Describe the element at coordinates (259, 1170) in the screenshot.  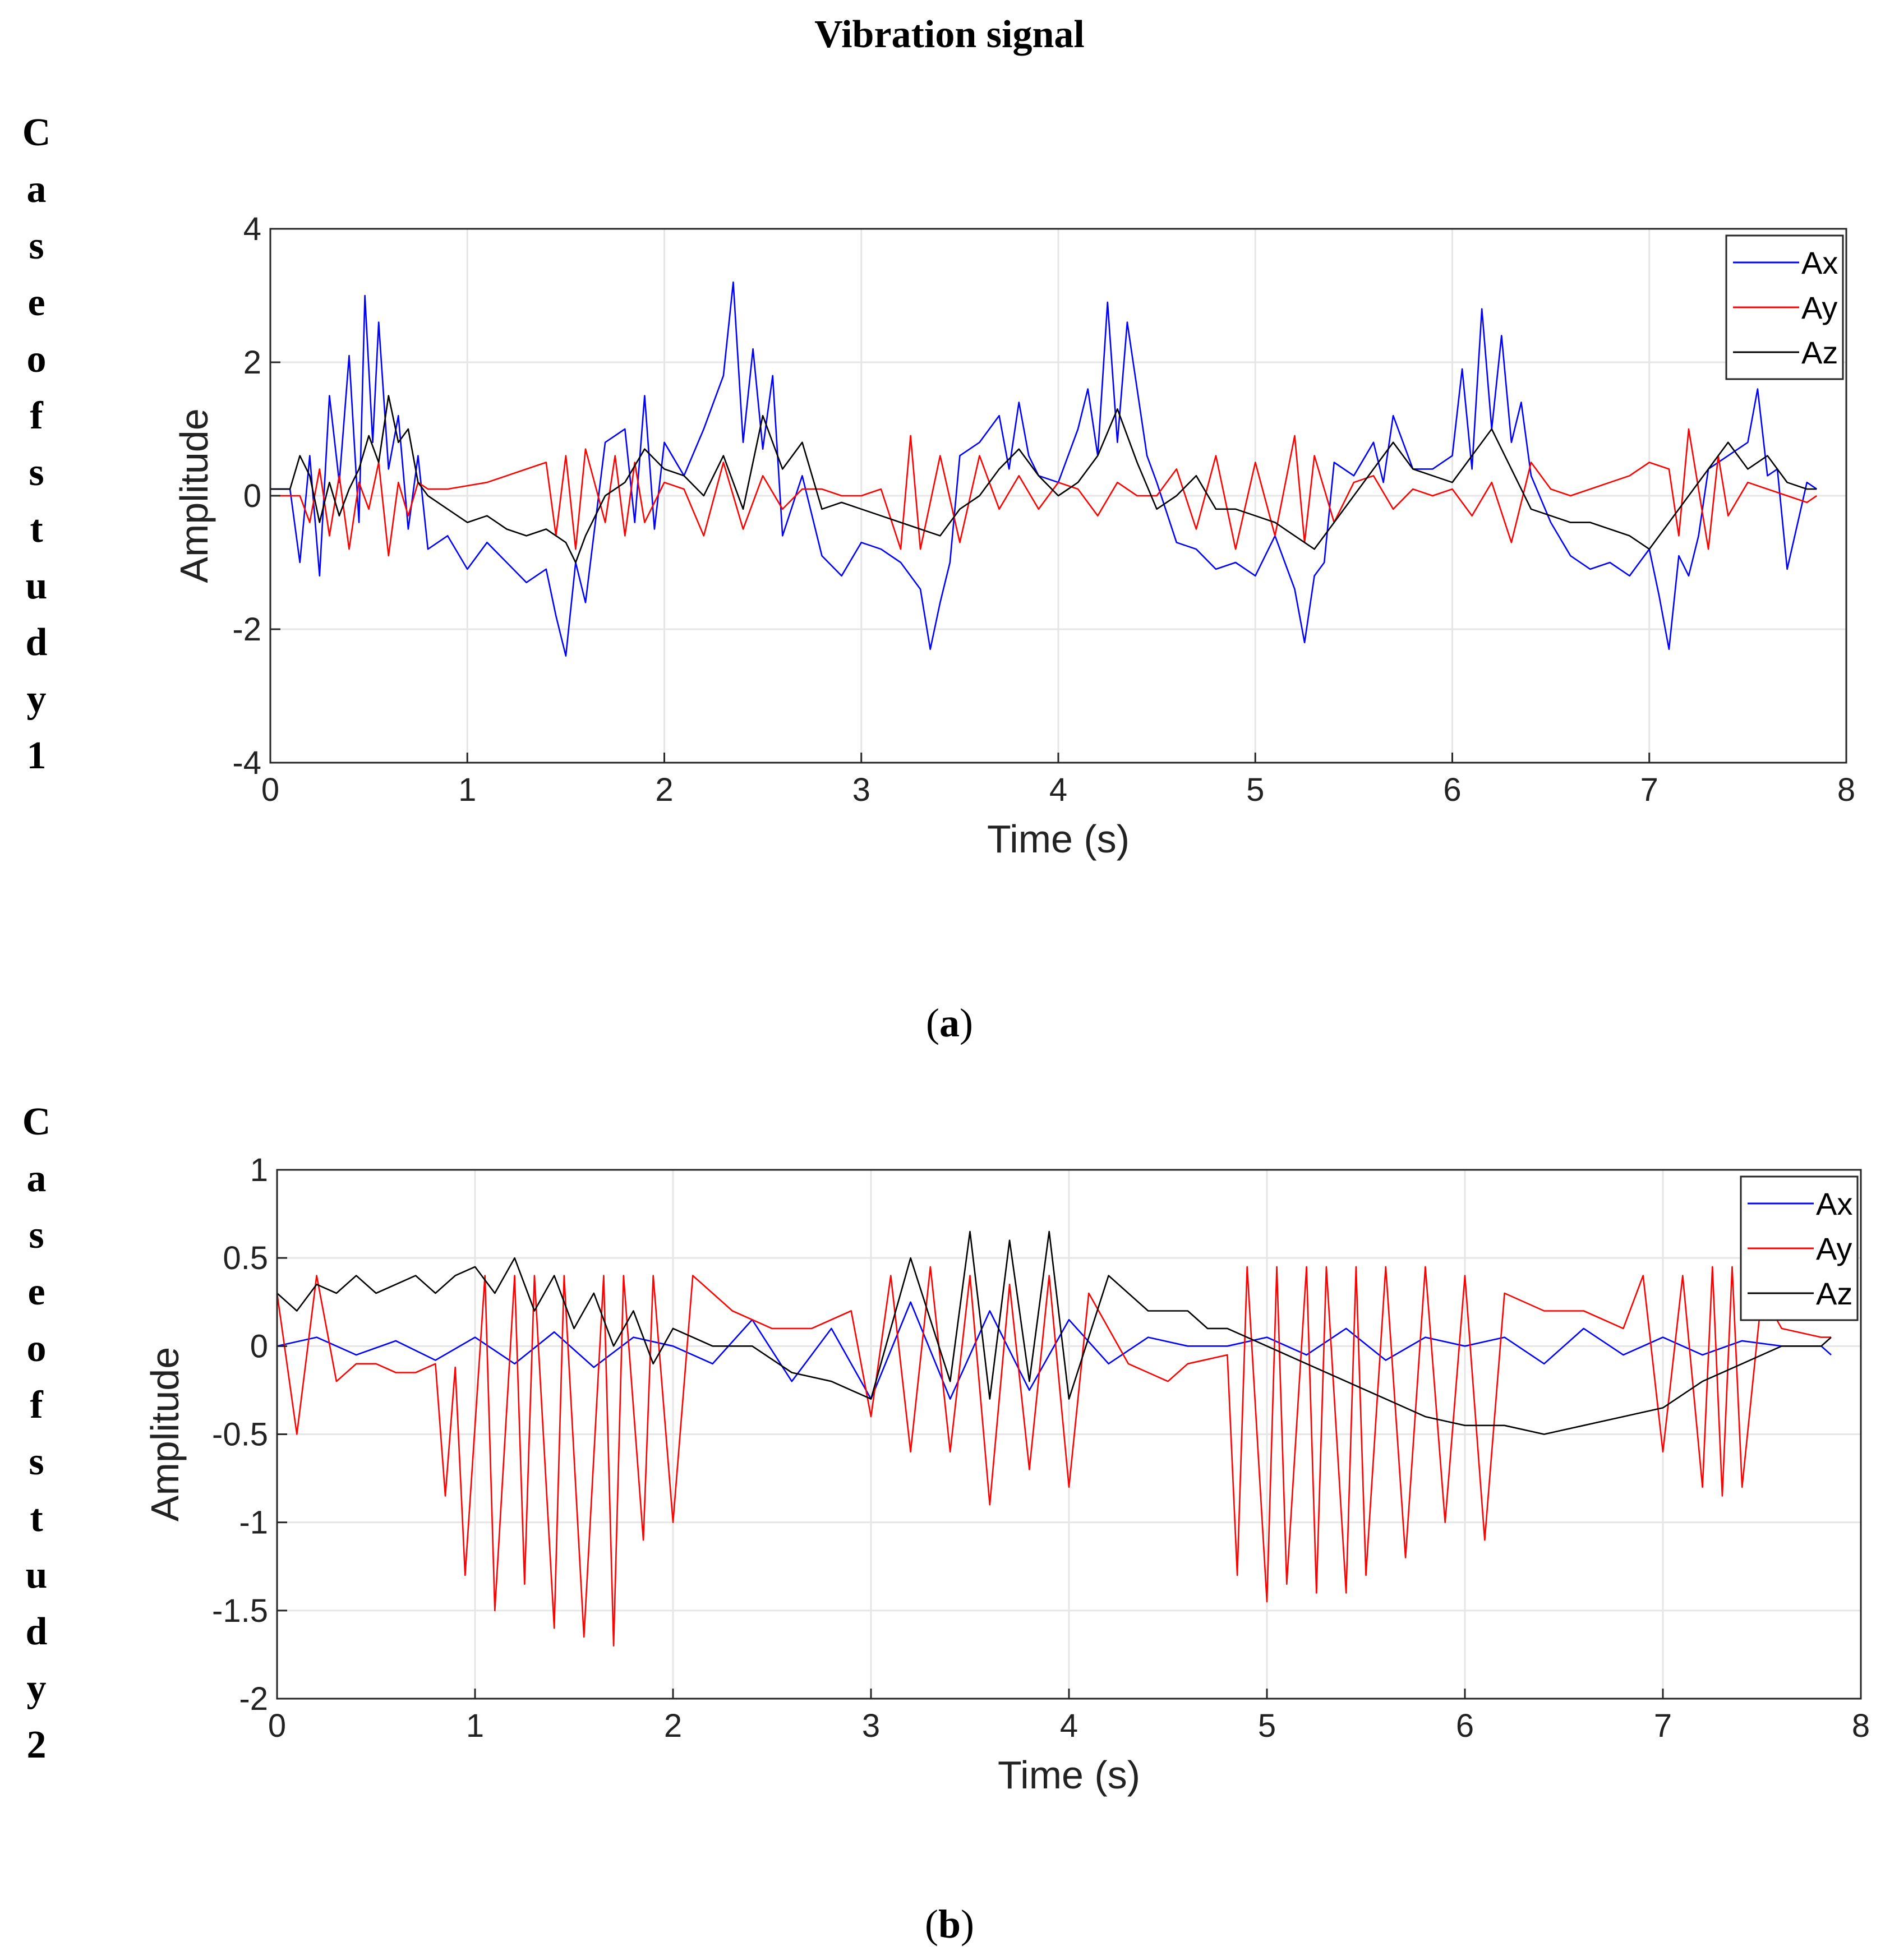
I see `y-tick-label: 1` at that location.